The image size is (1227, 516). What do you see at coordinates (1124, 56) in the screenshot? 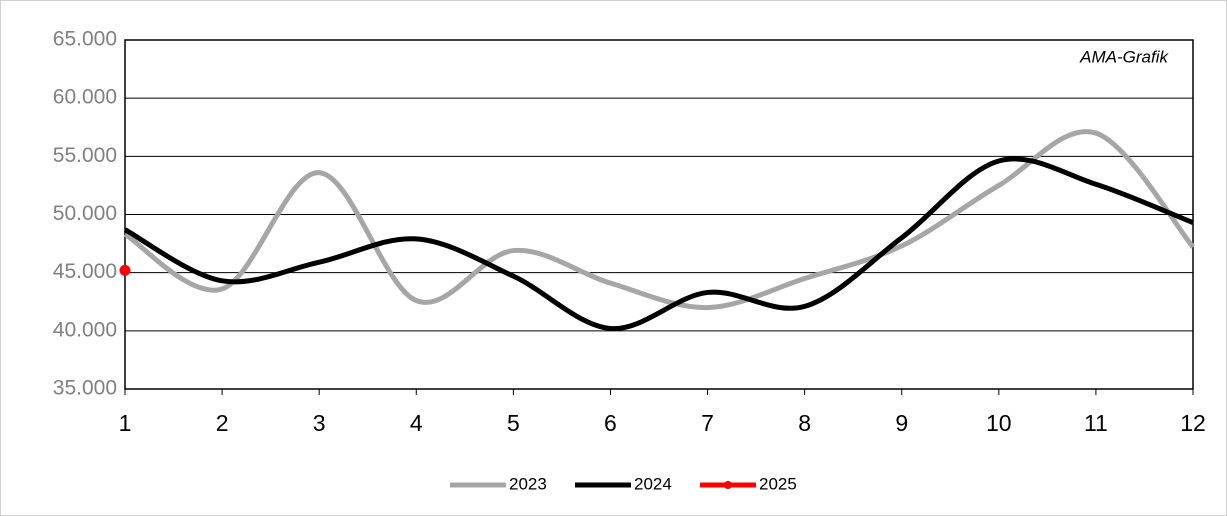
I see `annotation: AMA-Grafik` at bounding box center [1124, 56].